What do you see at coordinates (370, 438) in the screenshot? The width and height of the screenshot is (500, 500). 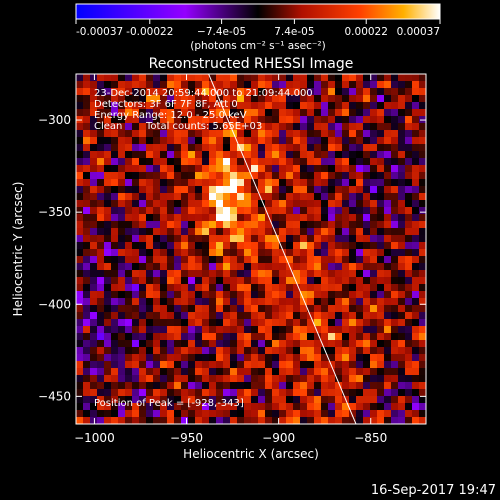 I see `x-tick-label: −850` at bounding box center [370, 438].